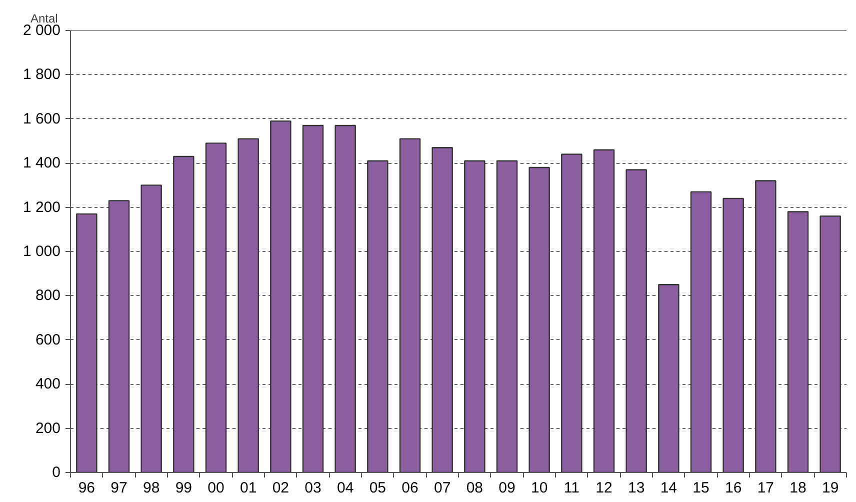  I want to click on x-tick-label: 97, so click(119, 488).